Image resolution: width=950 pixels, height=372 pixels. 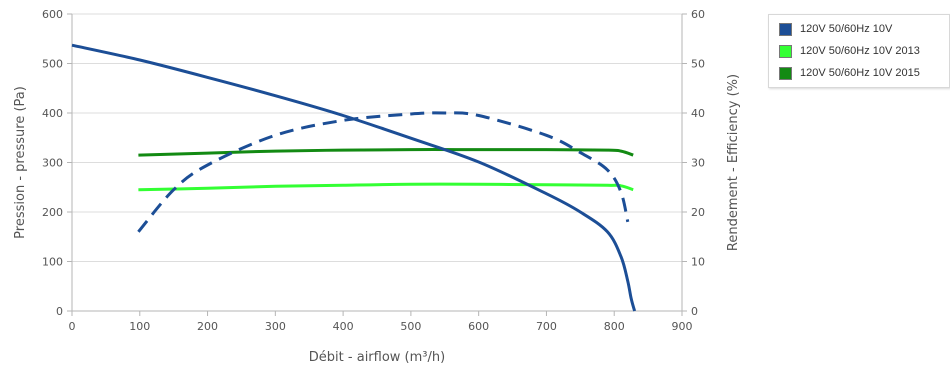 What do you see at coordinates (698, 212) in the screenshot?
I see `y2-tick-label: 20` at bounding box center [698, 212].